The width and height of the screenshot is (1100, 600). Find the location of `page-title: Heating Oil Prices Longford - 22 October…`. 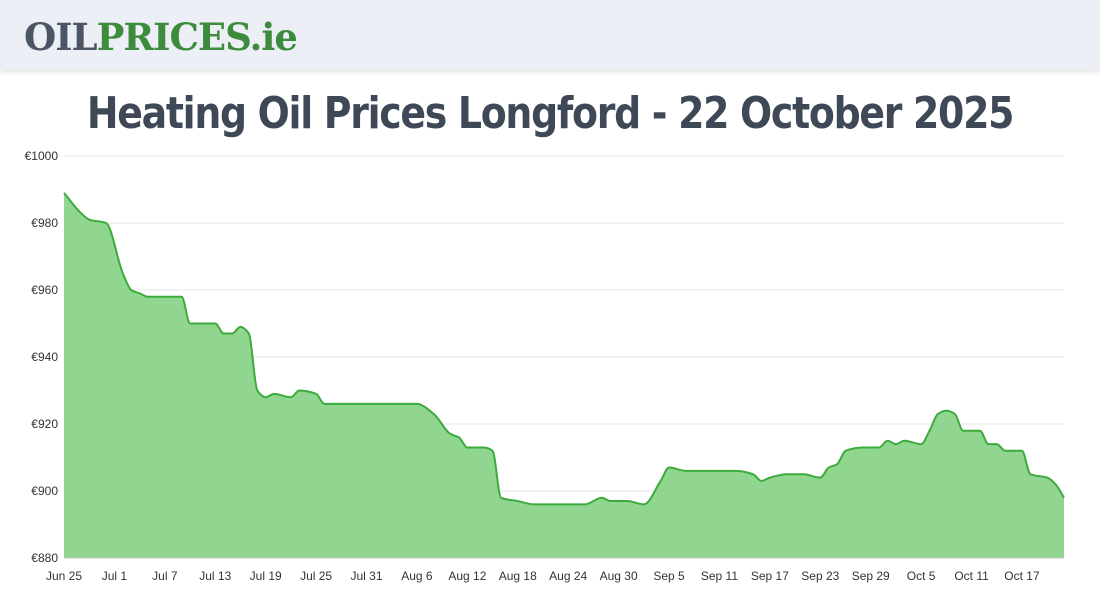

page-title: Heating Oil Prices Longford - 22 October… is located at coordinates (550, 113).